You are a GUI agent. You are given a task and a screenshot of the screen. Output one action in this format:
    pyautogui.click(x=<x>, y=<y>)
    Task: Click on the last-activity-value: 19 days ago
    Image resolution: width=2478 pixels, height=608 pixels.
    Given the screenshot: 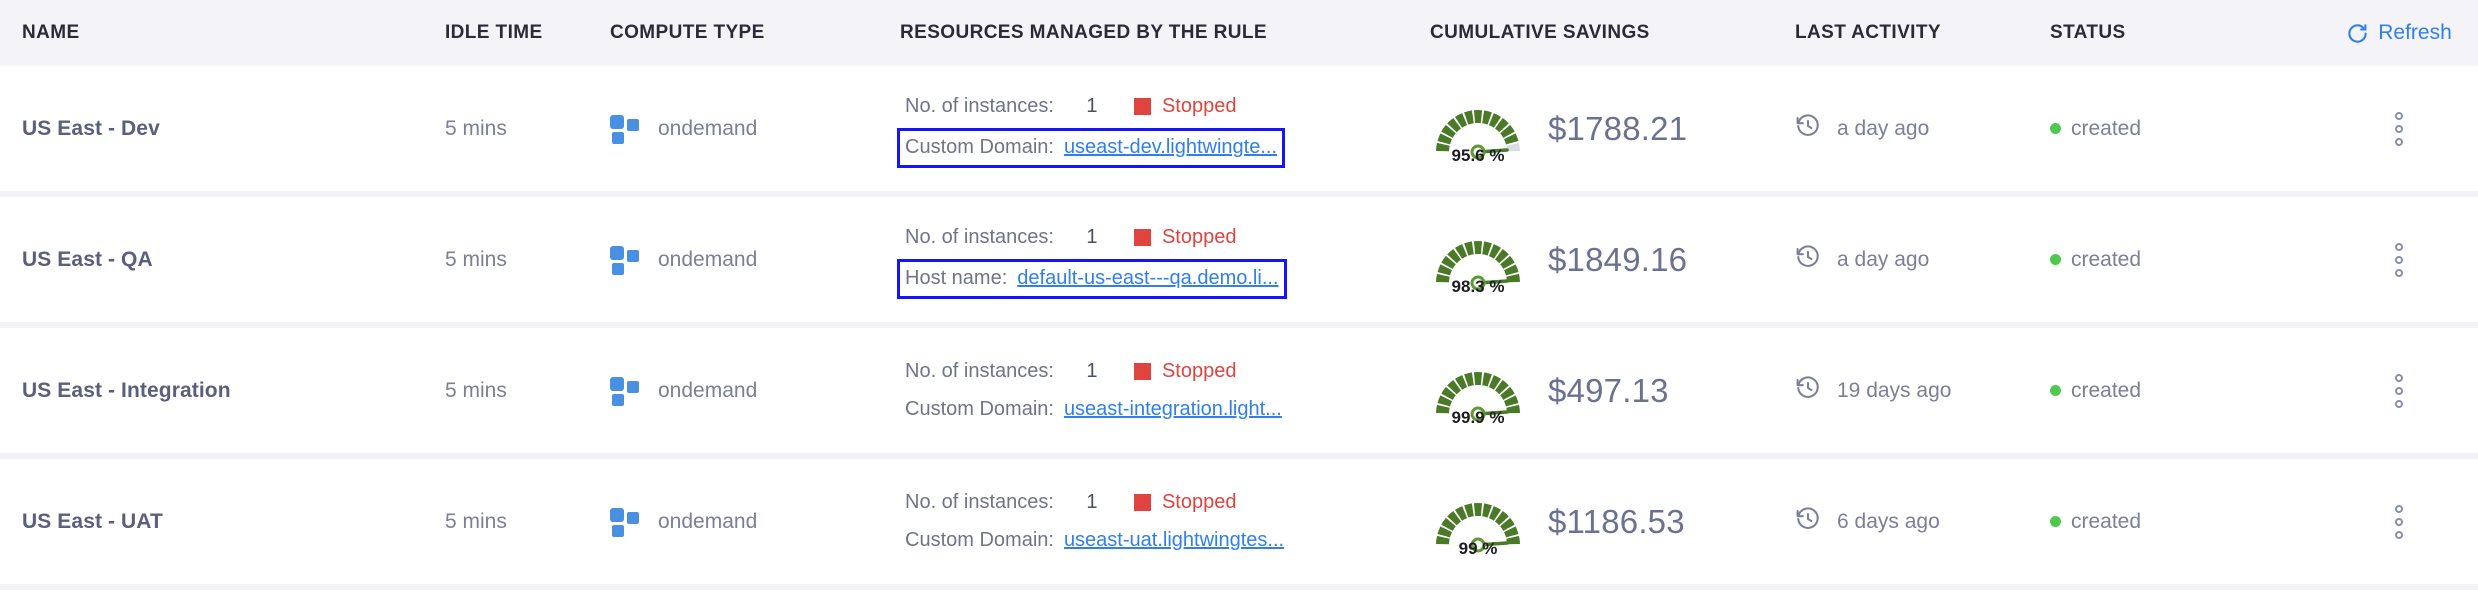 What is the action you would take?
    pyautogui.click(x=1894, y=390)
    